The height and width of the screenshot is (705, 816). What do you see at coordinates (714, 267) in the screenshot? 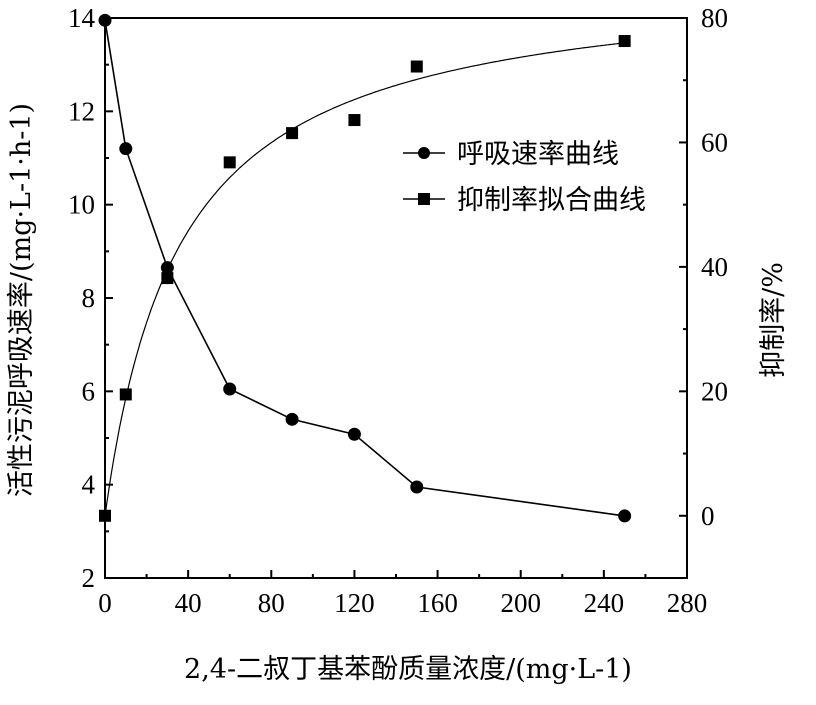
I see `y-right-tick-label: 40` at bounding box center [714, 267].